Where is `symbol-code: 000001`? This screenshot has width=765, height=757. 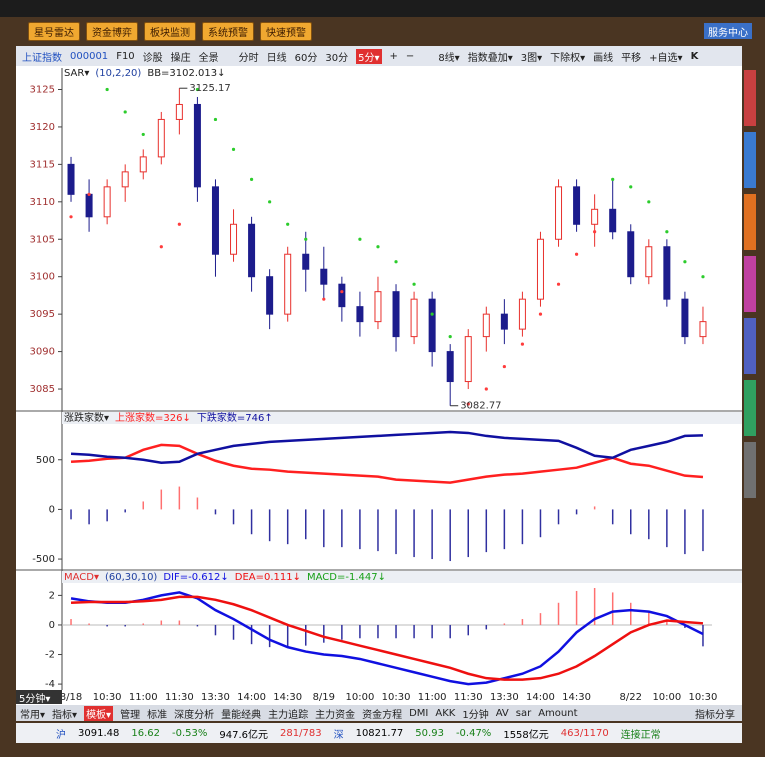
symbol-code: 000001 is located at coordinates (89, 56).